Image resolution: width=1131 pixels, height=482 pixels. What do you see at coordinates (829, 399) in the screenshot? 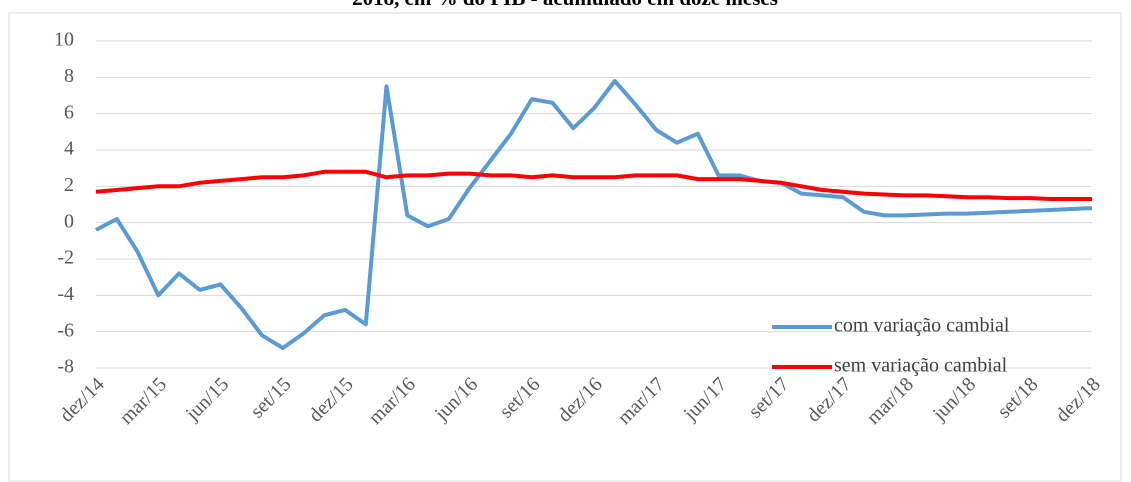
I see `x-tick-label: dez/17` at bounding box center [829, 399].